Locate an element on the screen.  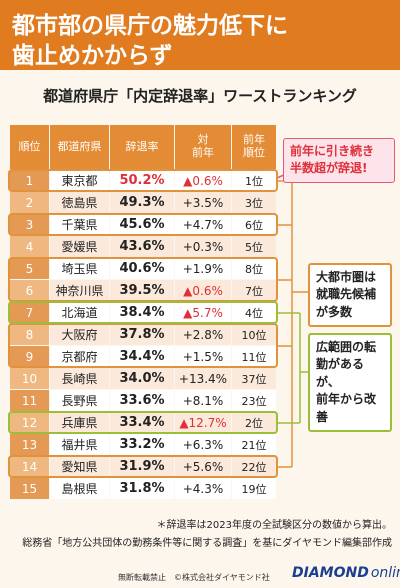
rank: 8 is located at coordinates (29, 334).